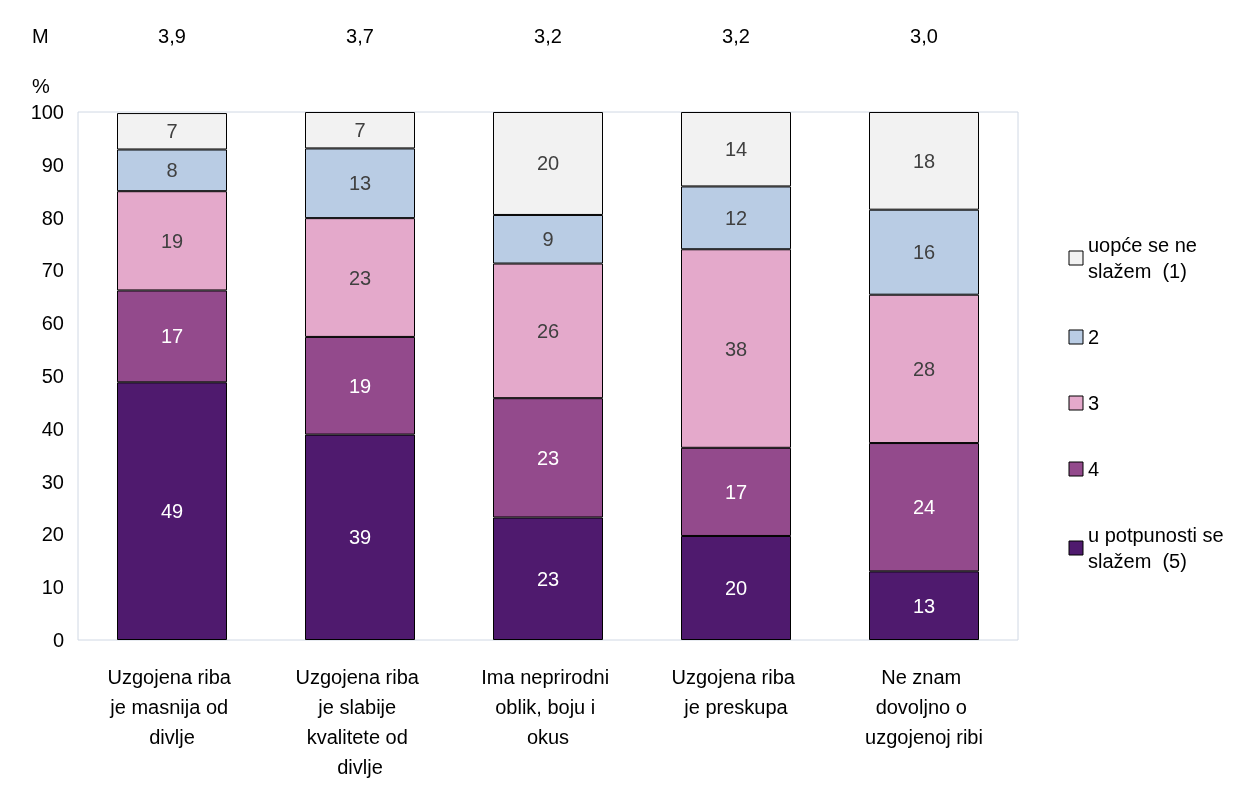 The width and height of the screenshot is (1258, 809). Describe the element at coordinates (736, 217) in the screenshot. I see `data-label: 12` at that location.